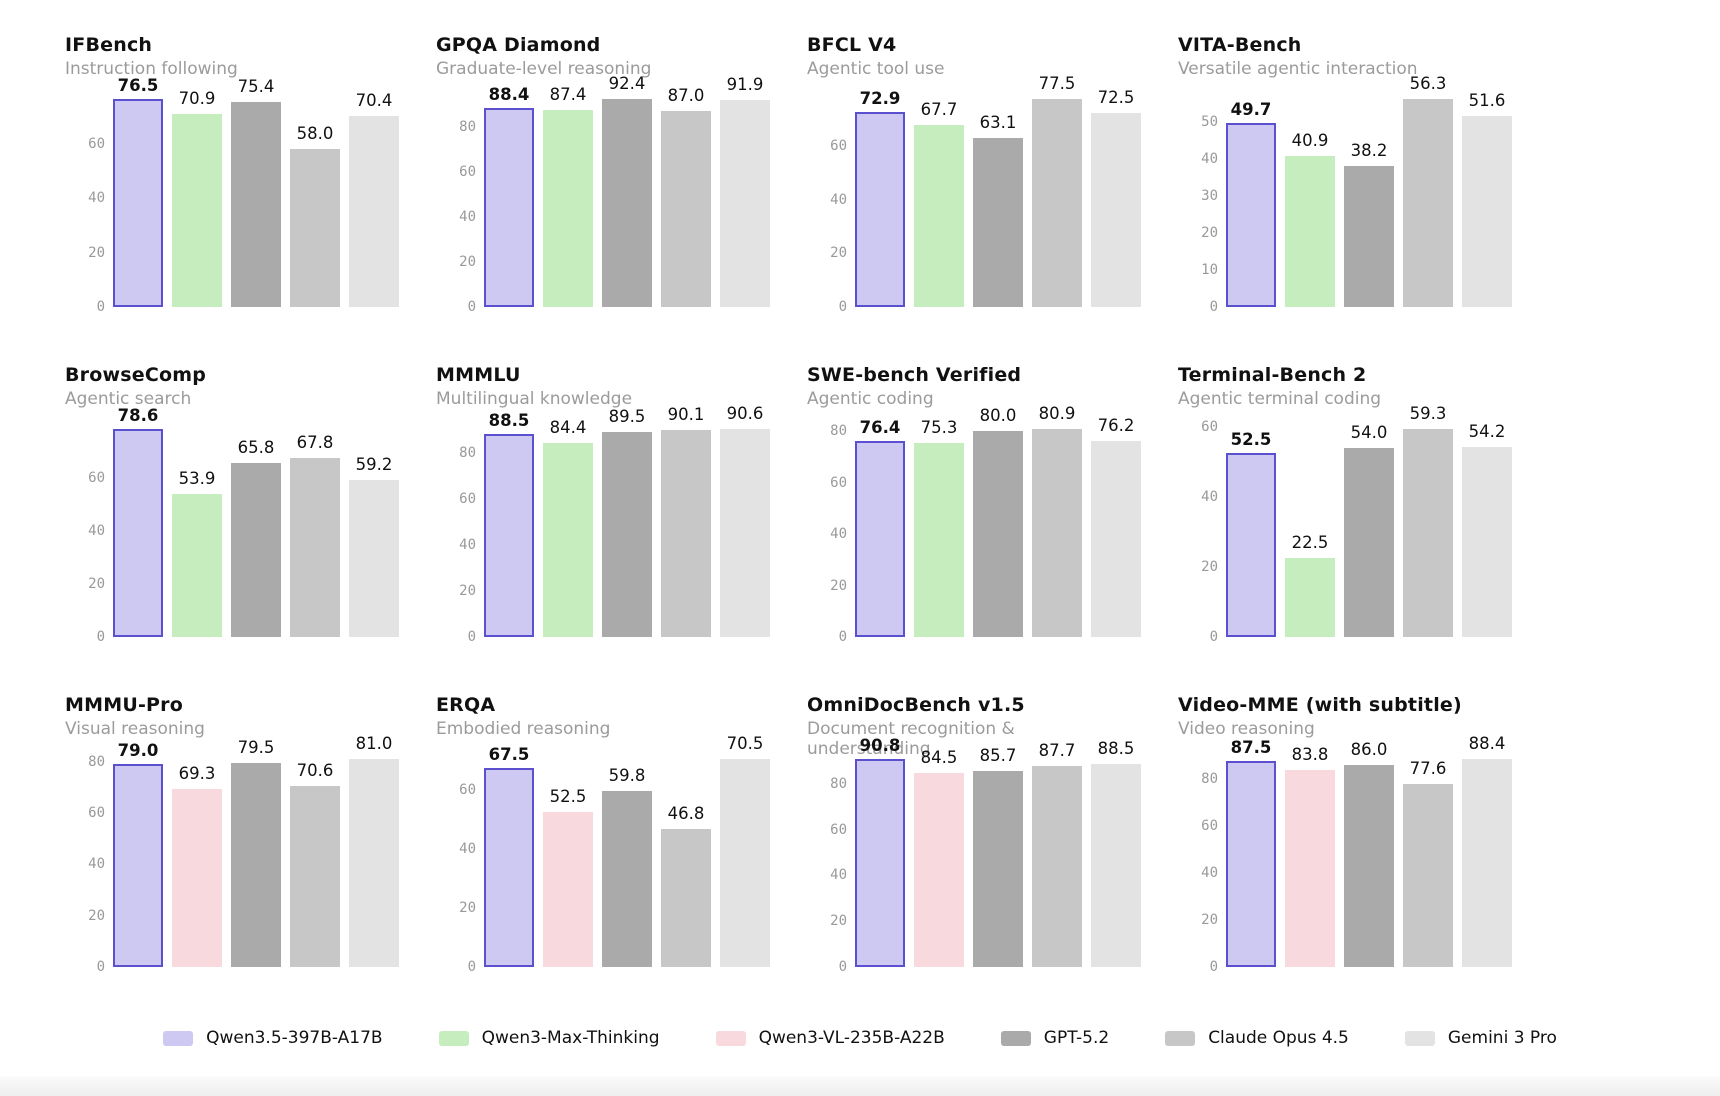  What do you see at coordinates (568, 527) in the screenshot?
I see `bar-qwen3-max-thinking: 84.4` at bounding box center [568, 527].